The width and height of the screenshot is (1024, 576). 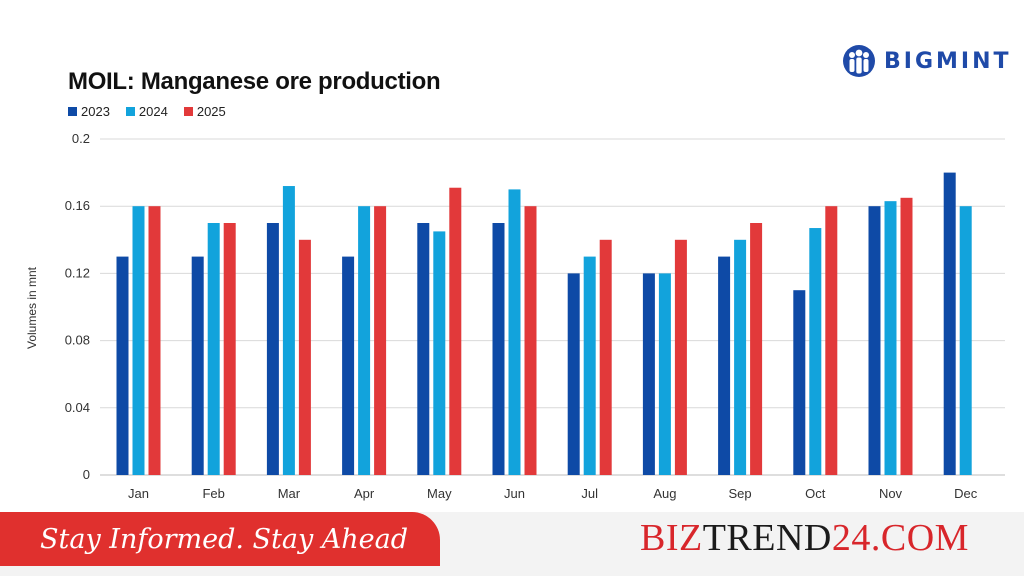 I want to click on legend-swatch-2023, so click(x=72, y=111).